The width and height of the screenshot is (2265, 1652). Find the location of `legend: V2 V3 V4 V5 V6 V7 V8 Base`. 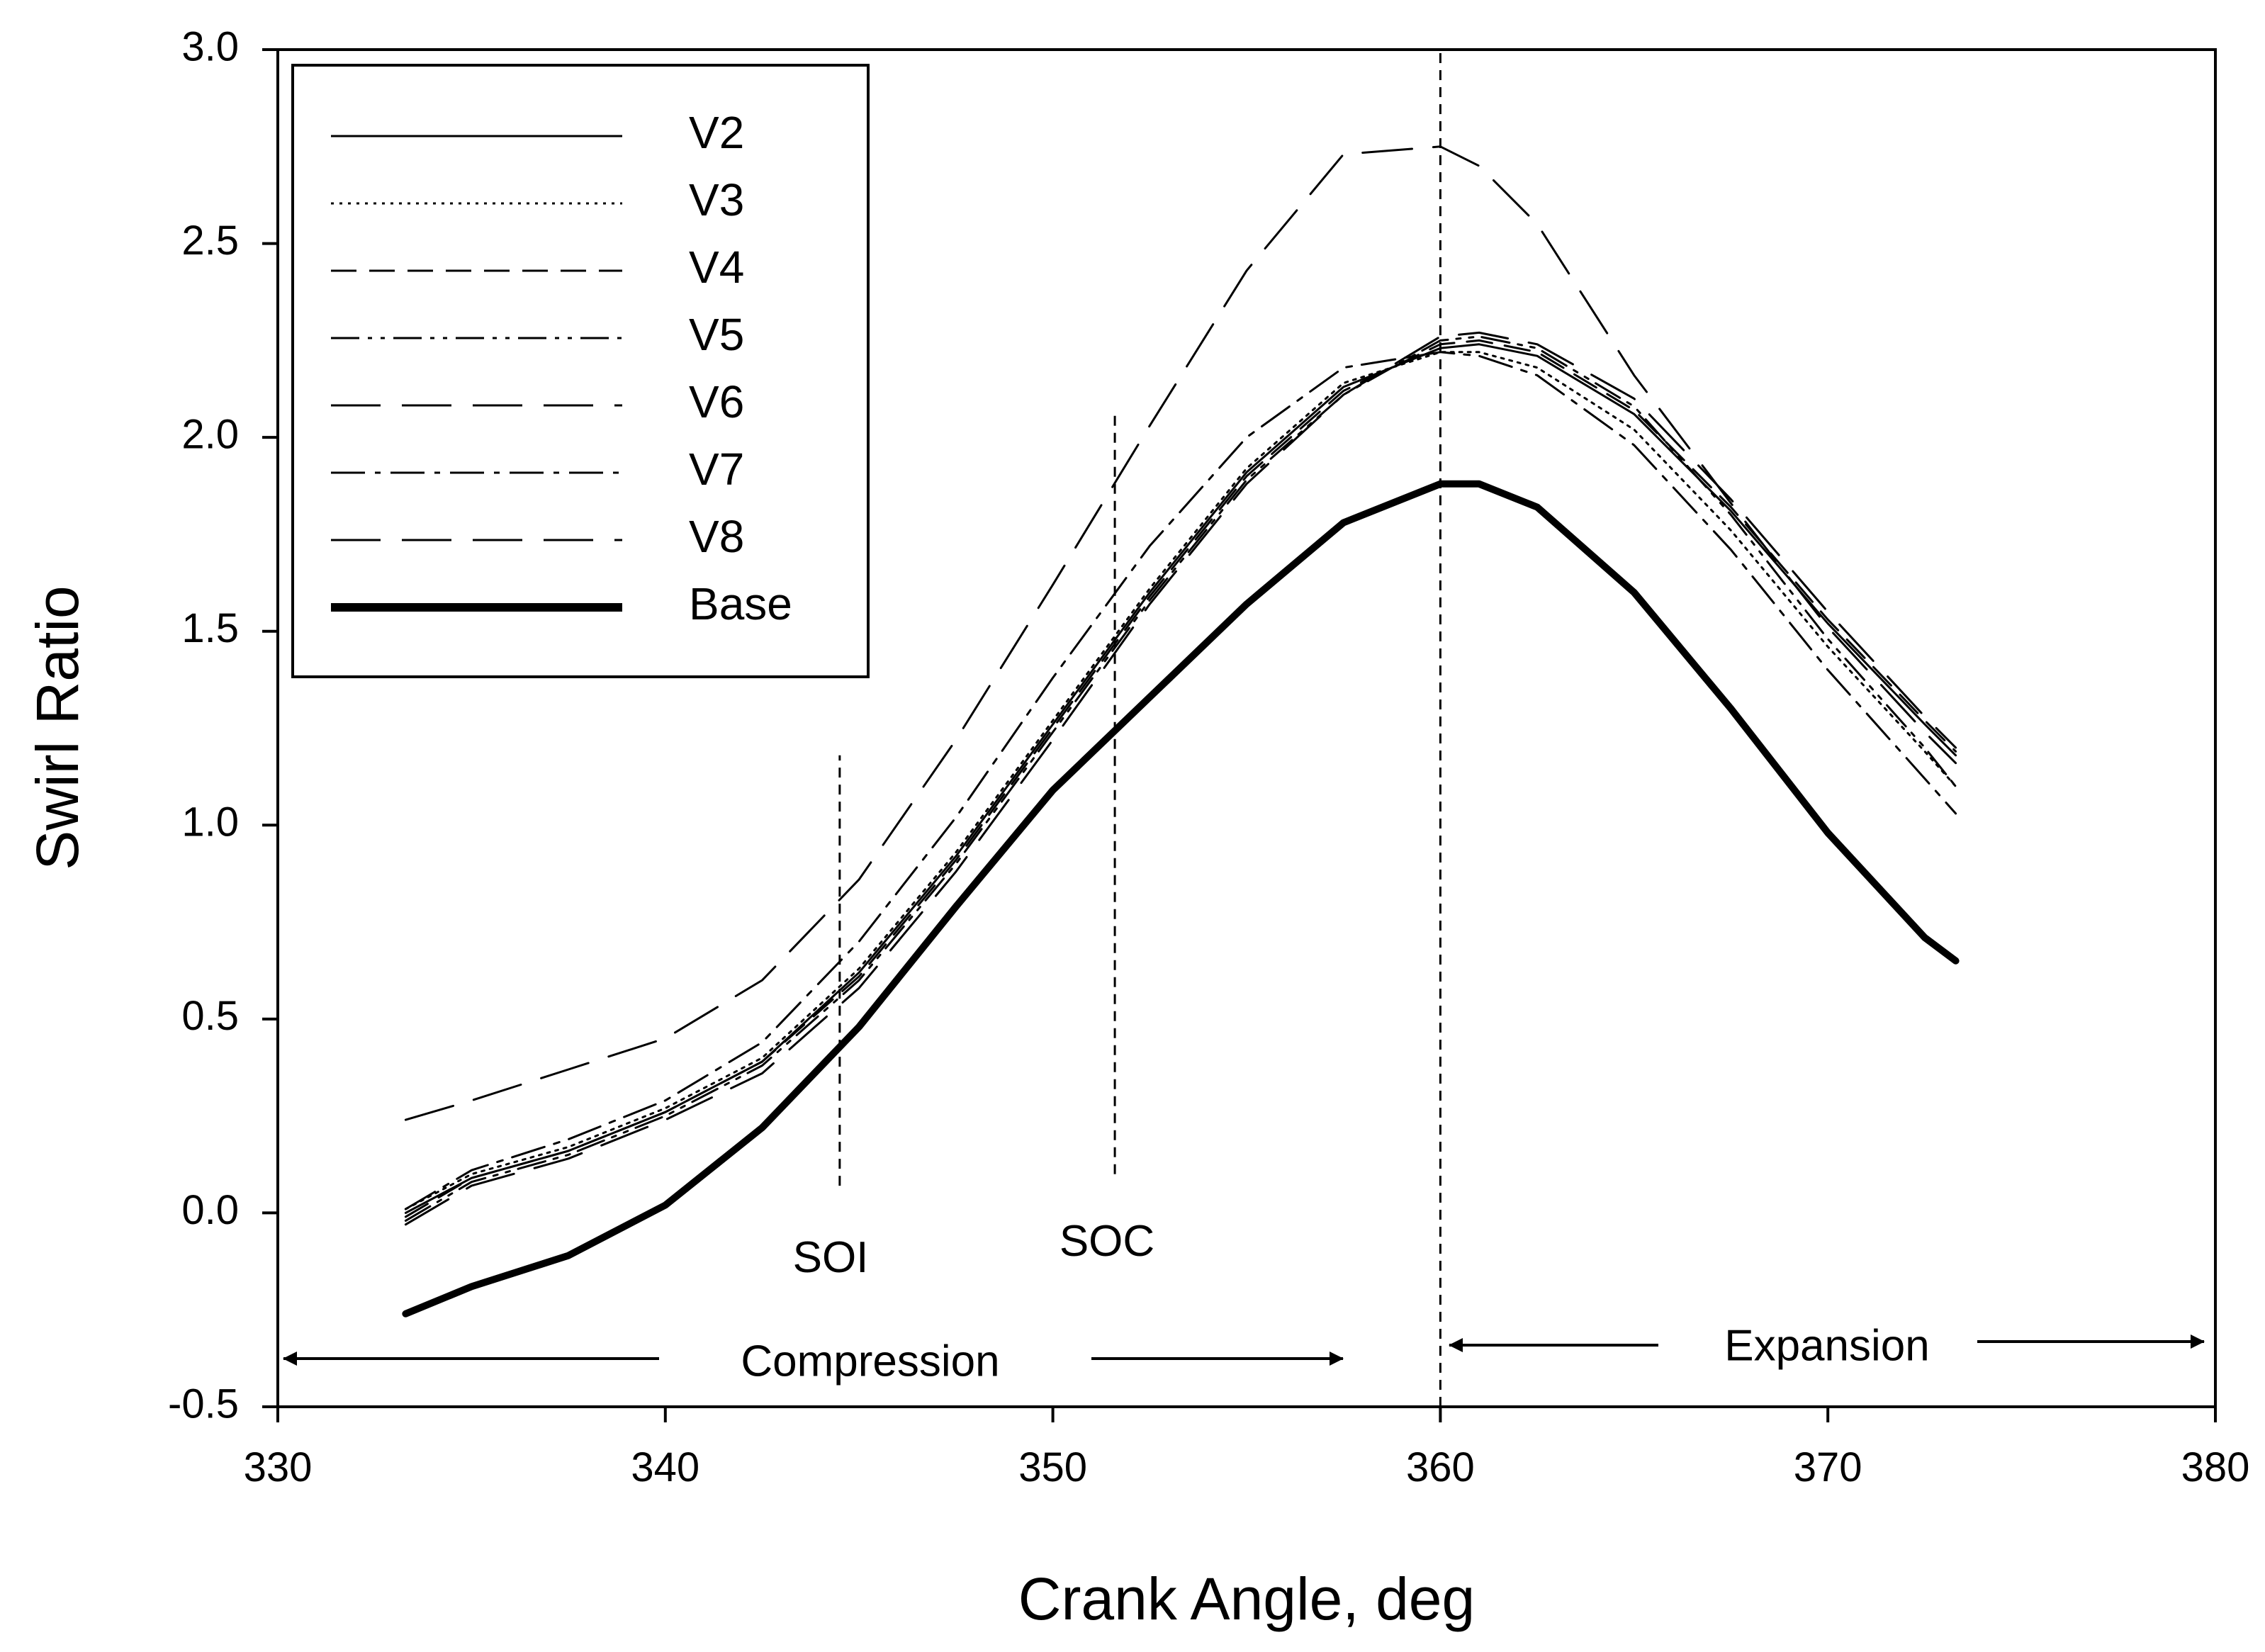

legend: V2 V3 V4 V5 V6 V7 V8 Base is located at coordinates (580, 371).